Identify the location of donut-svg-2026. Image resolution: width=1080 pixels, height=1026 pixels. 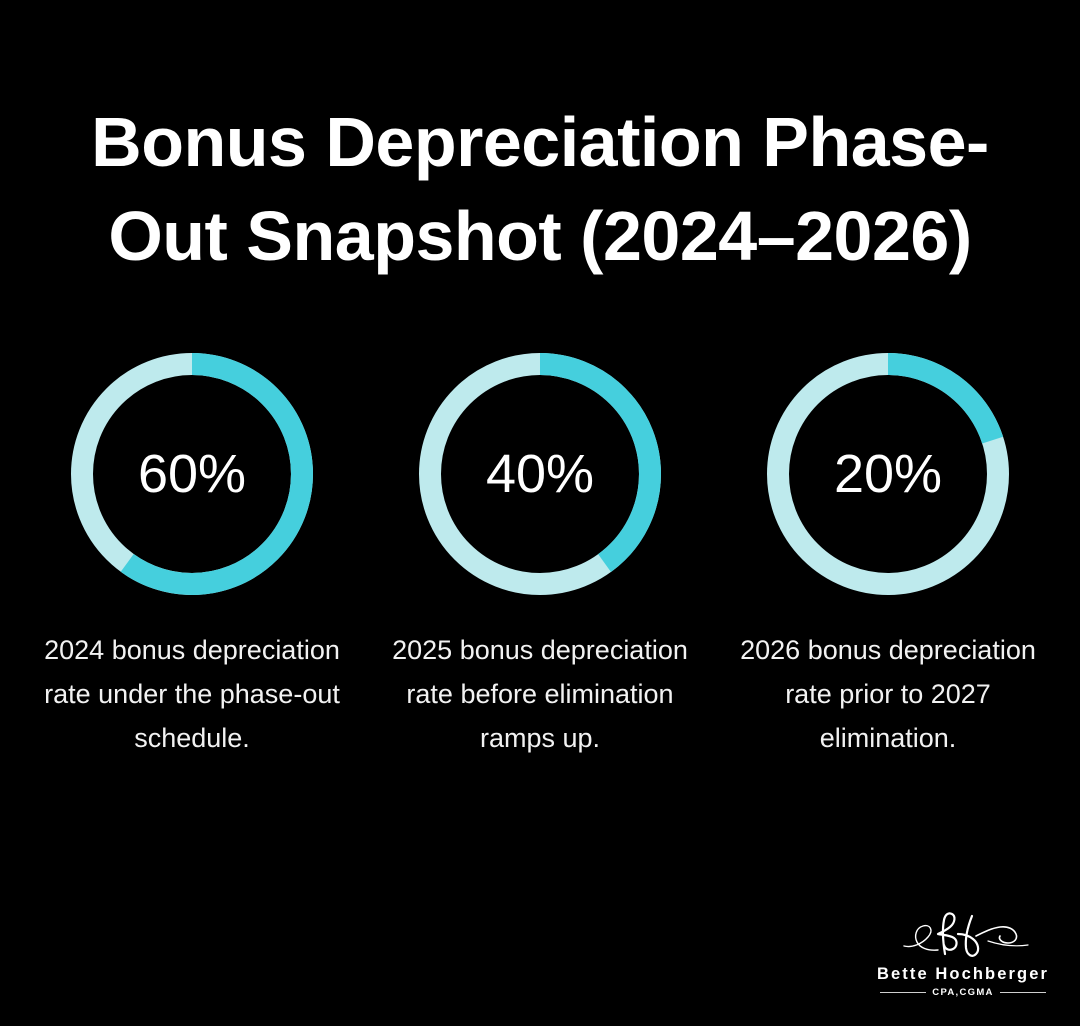
(888, 474).